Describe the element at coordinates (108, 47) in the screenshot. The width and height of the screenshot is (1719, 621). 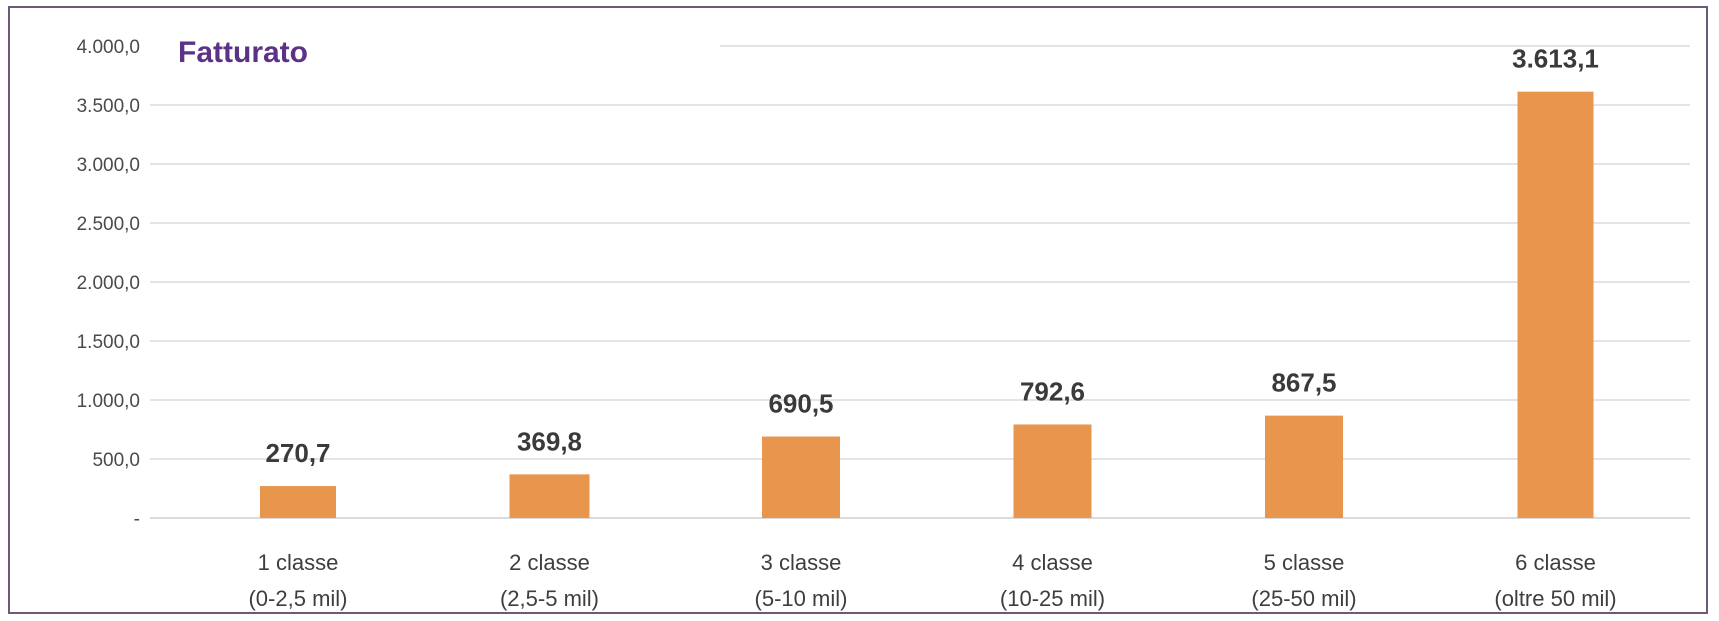
I see `y-tick-label: 4.000,0` at that location.